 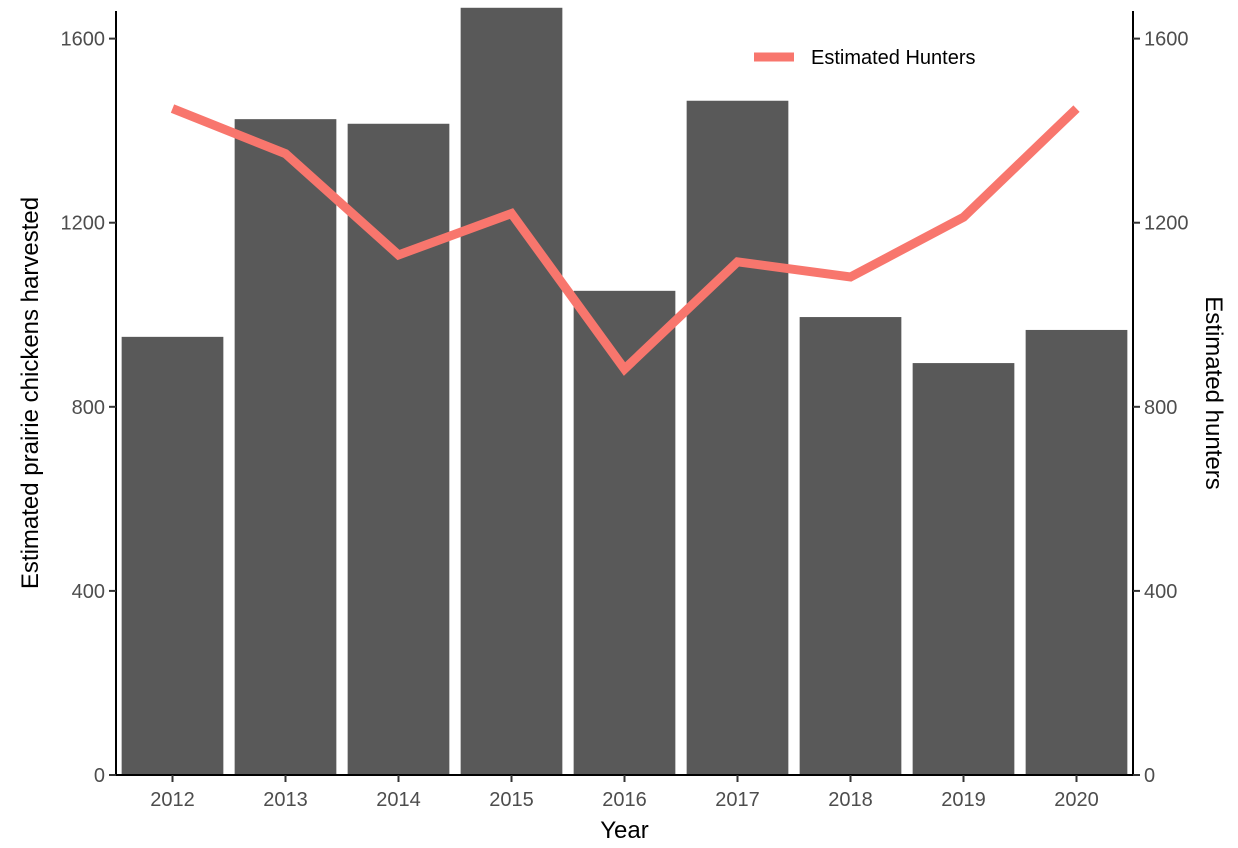 What do you see at coordinates (1076, 800) in the screenshot?
I see `x-tick-label: 2020` at bounding box center [1076, 800].